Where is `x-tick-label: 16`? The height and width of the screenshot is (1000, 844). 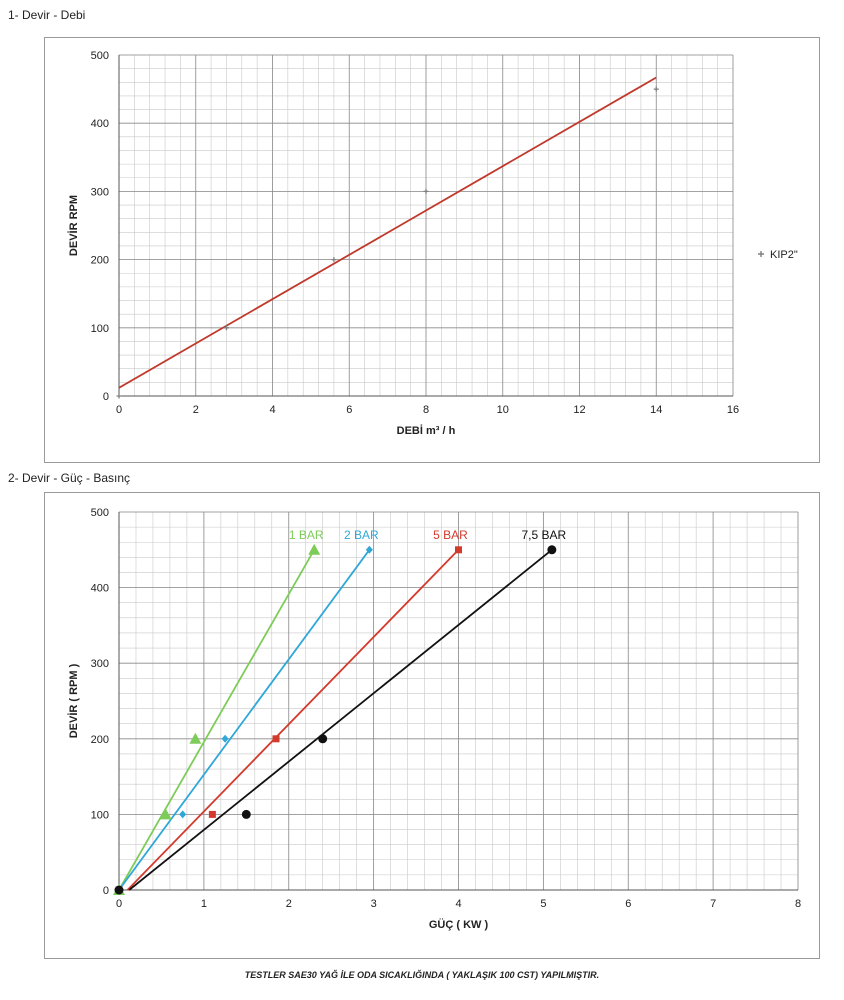 x-tick-label: 16 is located at coordinates (733, 410).